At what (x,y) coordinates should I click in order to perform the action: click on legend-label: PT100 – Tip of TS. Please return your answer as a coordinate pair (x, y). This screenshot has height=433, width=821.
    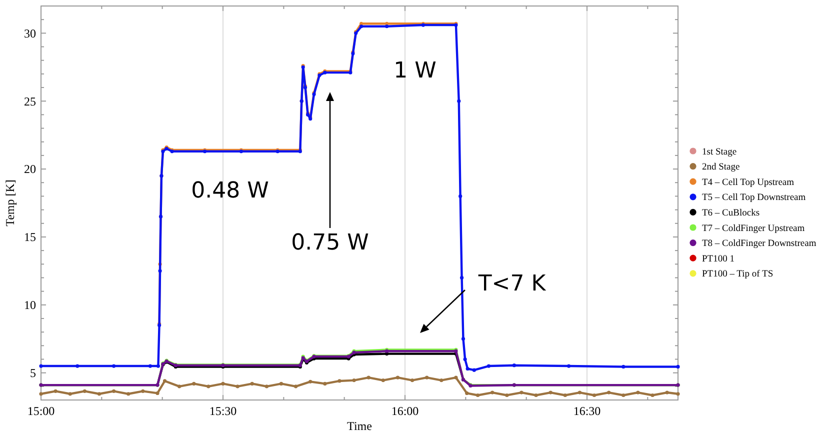
    Looking at the image, I should click on (738, 275).